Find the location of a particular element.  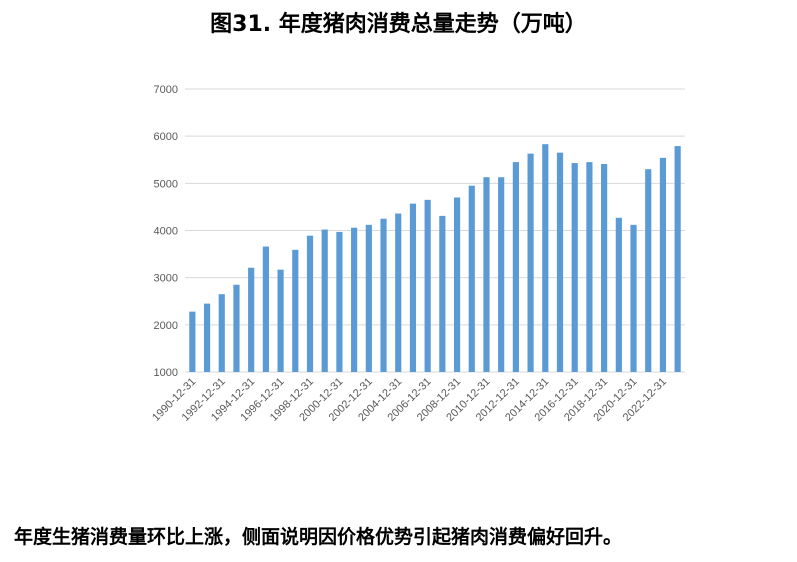

chart-title: 图31. 年度猪肉消费总量走势（万吨） is located at coordinates (398, 24).